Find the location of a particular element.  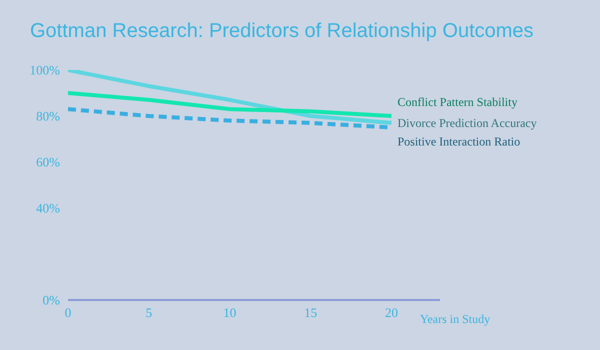

x-tick-label: 0 is located at coordinates (68, 312).